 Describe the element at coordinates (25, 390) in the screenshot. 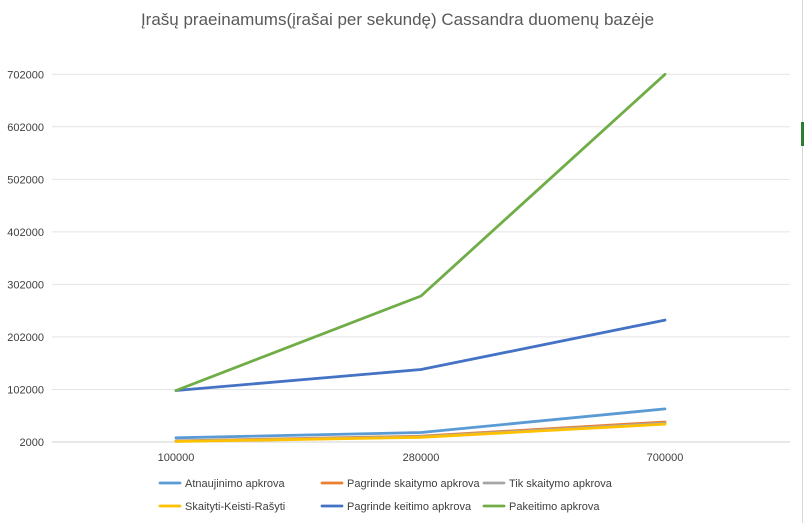

I see `y-tick-label: 102000` at that location.